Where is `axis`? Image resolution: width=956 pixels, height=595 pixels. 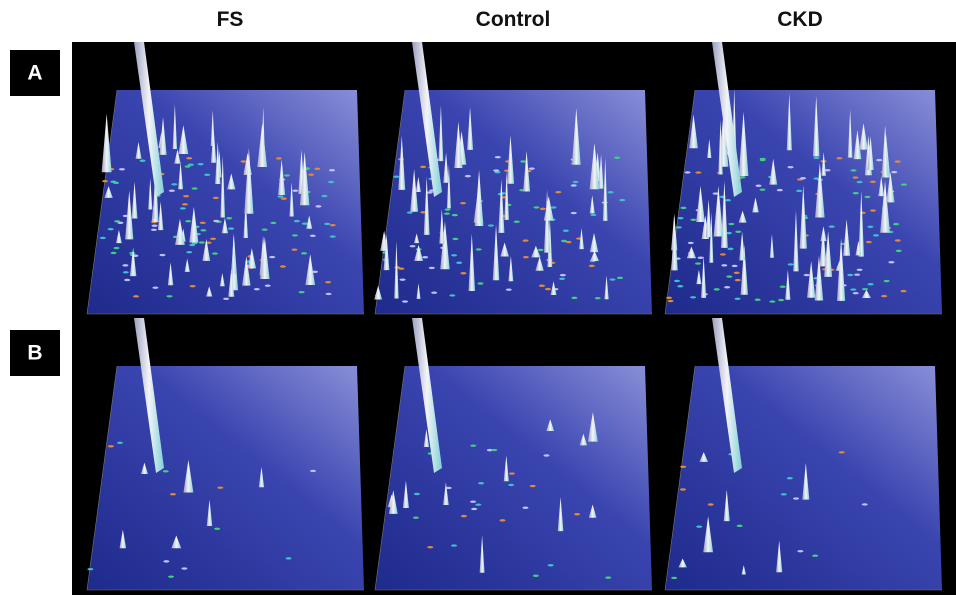 axis is located at coordinates (390, 478).